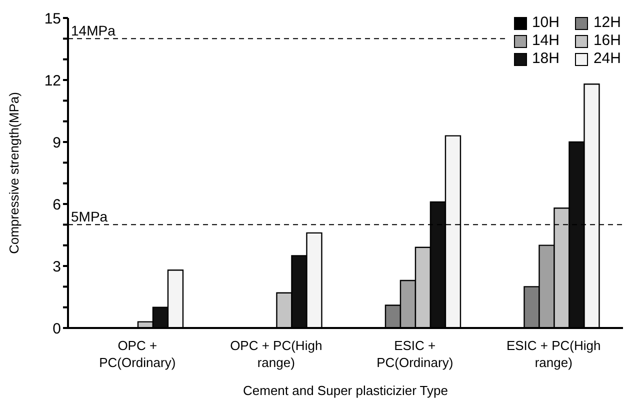  Describe the element at coordinates (56, 205) in the screenshot. I see `y-tick-label: 6` at that location.